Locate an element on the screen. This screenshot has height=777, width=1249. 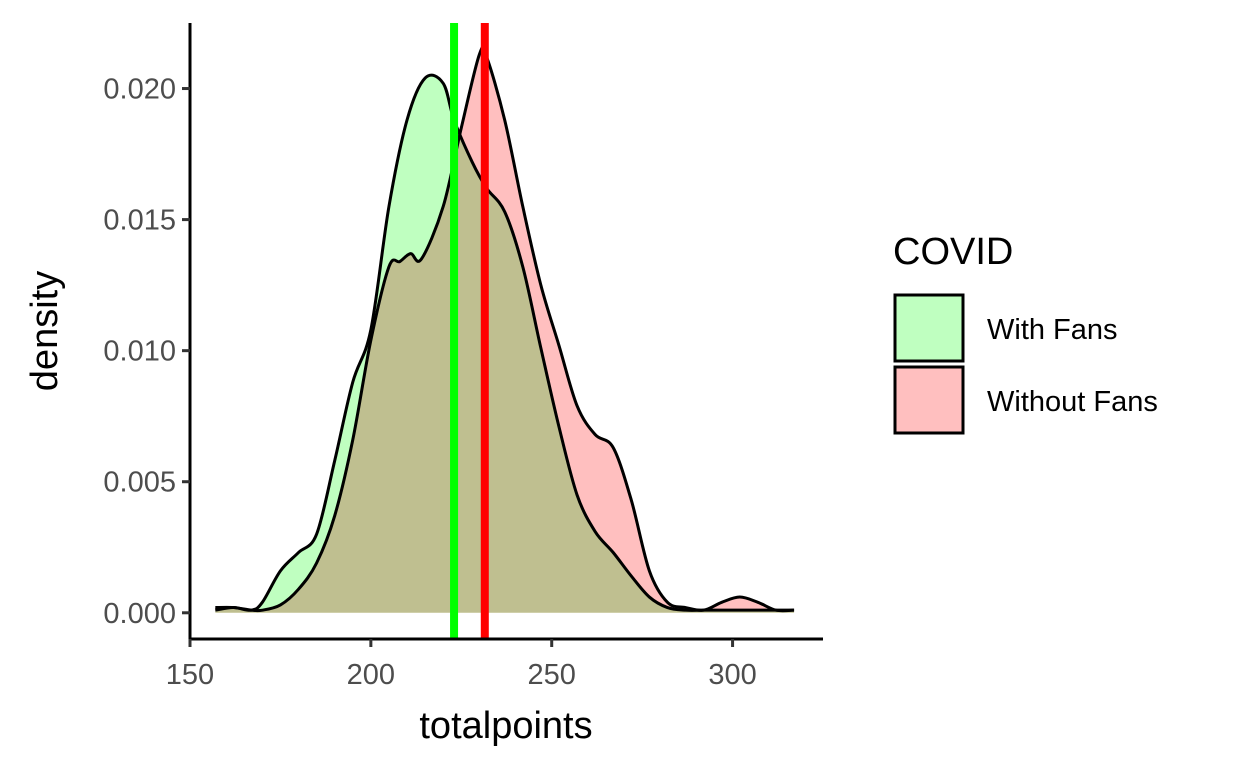
x-tick-label: 300 is located at coordinates (732, 675).